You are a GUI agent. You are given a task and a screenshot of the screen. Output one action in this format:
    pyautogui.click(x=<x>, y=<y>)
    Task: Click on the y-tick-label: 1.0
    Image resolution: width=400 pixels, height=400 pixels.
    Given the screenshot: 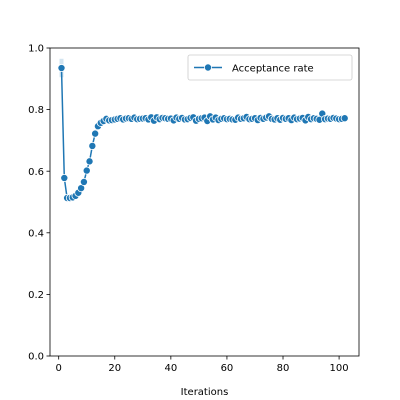 What is the action you would take?
    pyautogui.click(x=36, y=49)
    